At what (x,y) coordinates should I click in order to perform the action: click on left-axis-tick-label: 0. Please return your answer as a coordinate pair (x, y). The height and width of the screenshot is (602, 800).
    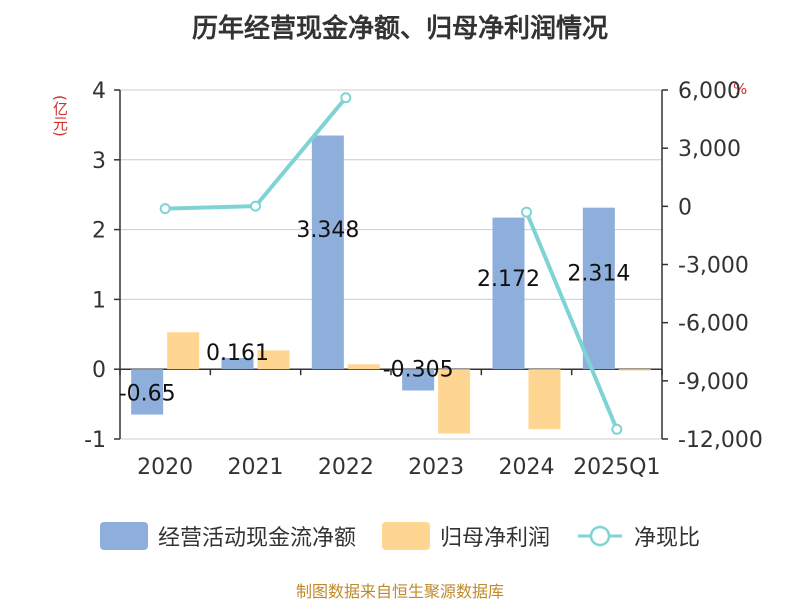
    Looking at the image, I should click on (99, 370).